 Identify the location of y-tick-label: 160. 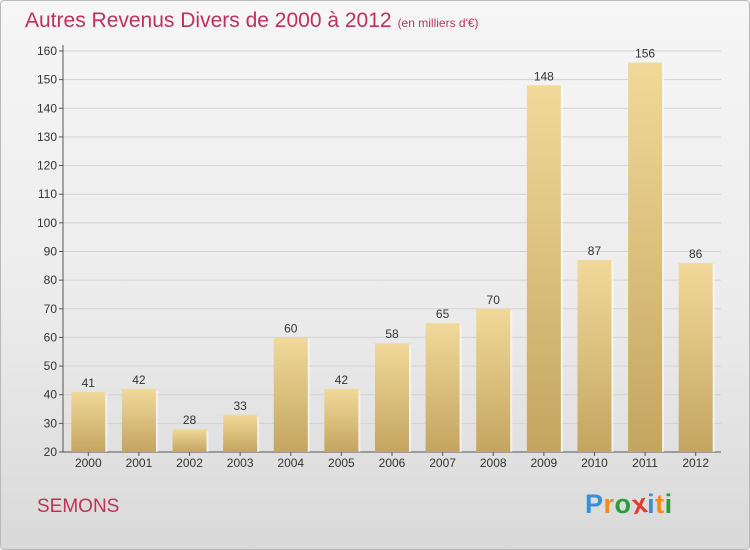
(47, 51).